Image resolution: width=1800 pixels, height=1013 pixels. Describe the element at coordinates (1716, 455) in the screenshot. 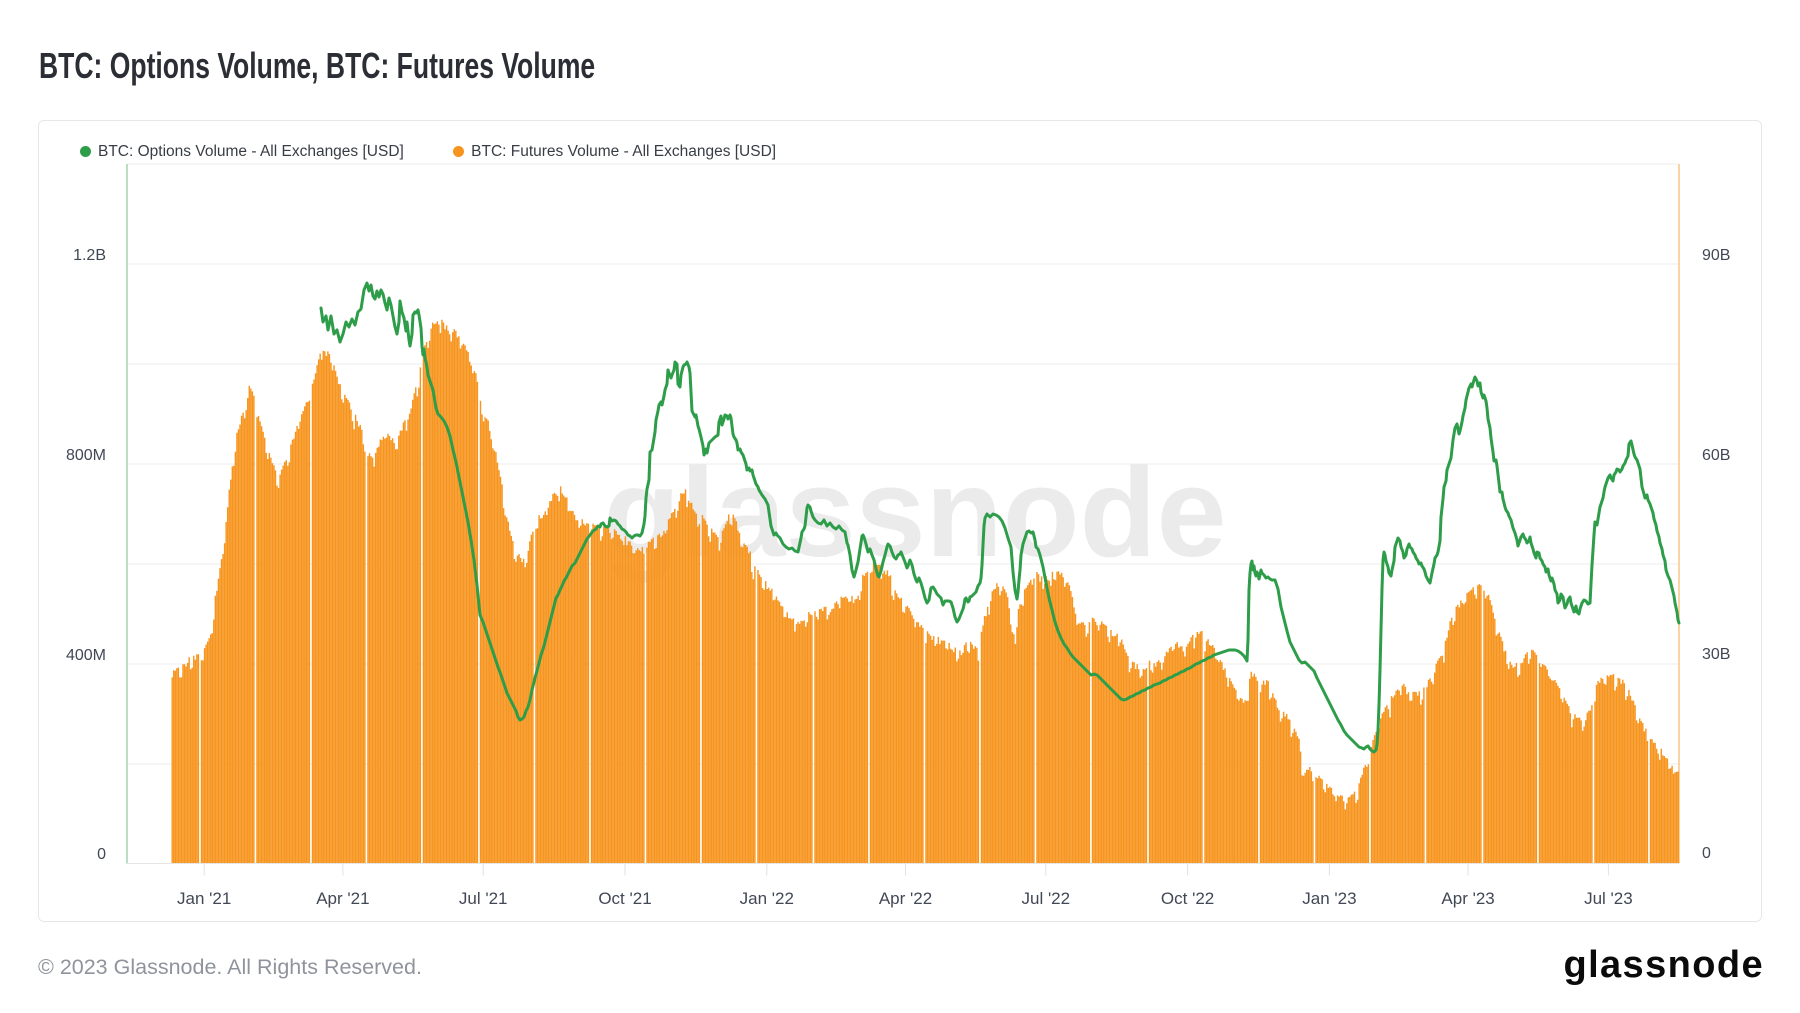

I see `svg-text: 60B` at that location.